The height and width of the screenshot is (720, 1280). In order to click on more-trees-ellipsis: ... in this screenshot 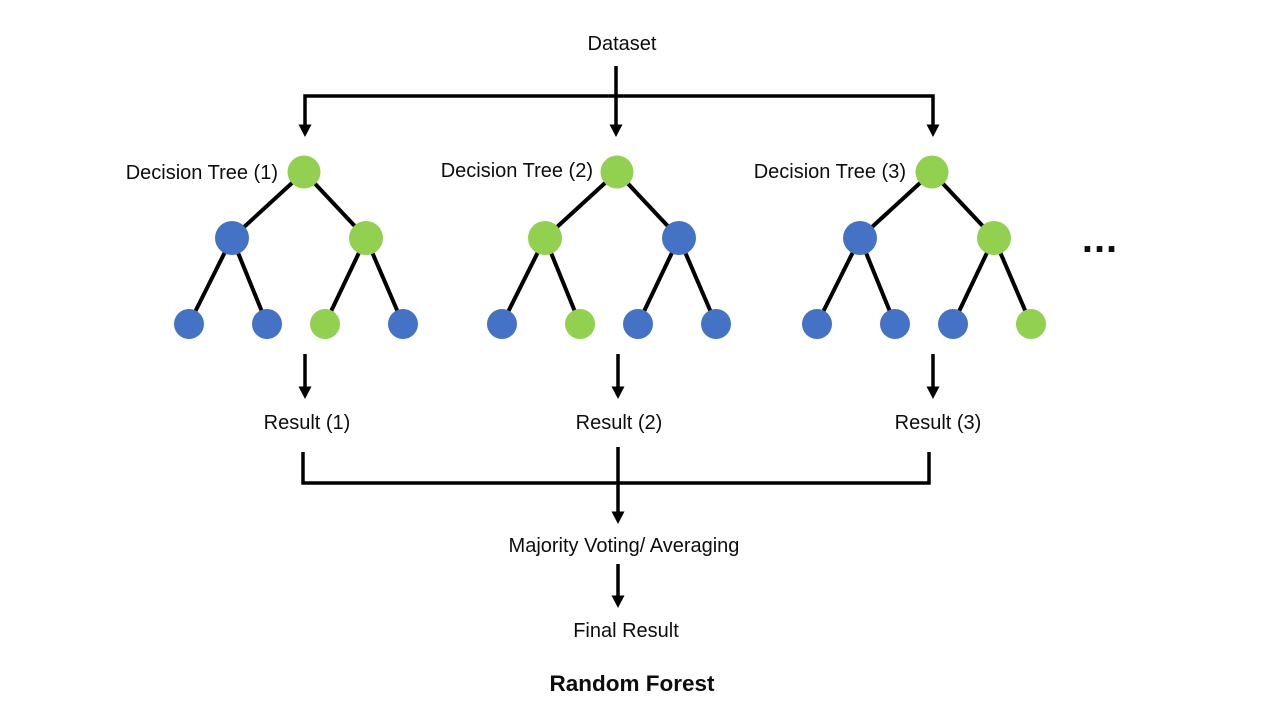, I will do `click(1100, 239)`.